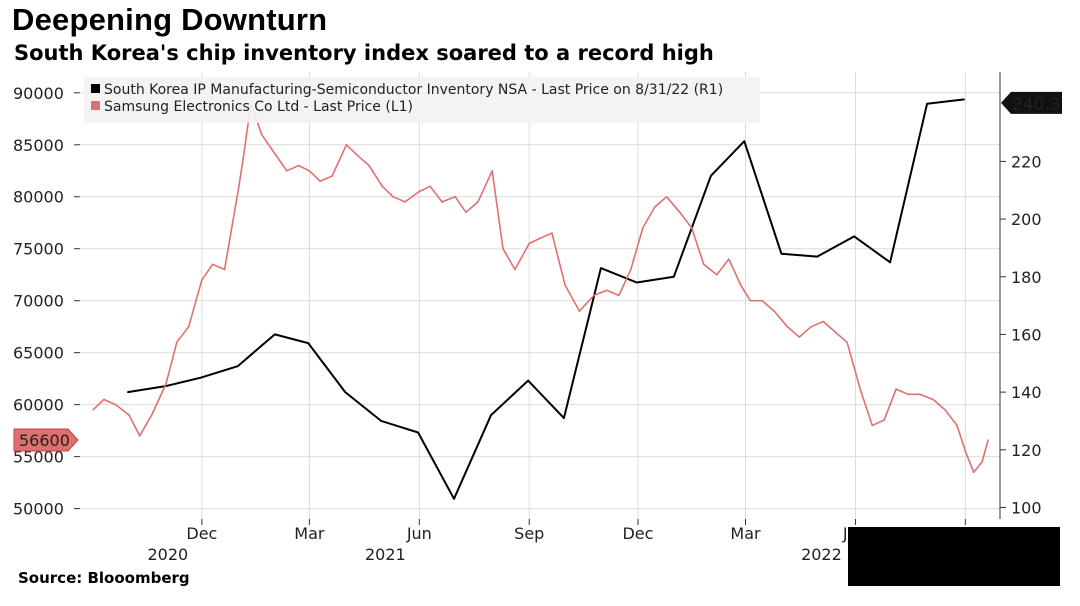  I want to click on left-tick-label: 65000, so click(38, 353).